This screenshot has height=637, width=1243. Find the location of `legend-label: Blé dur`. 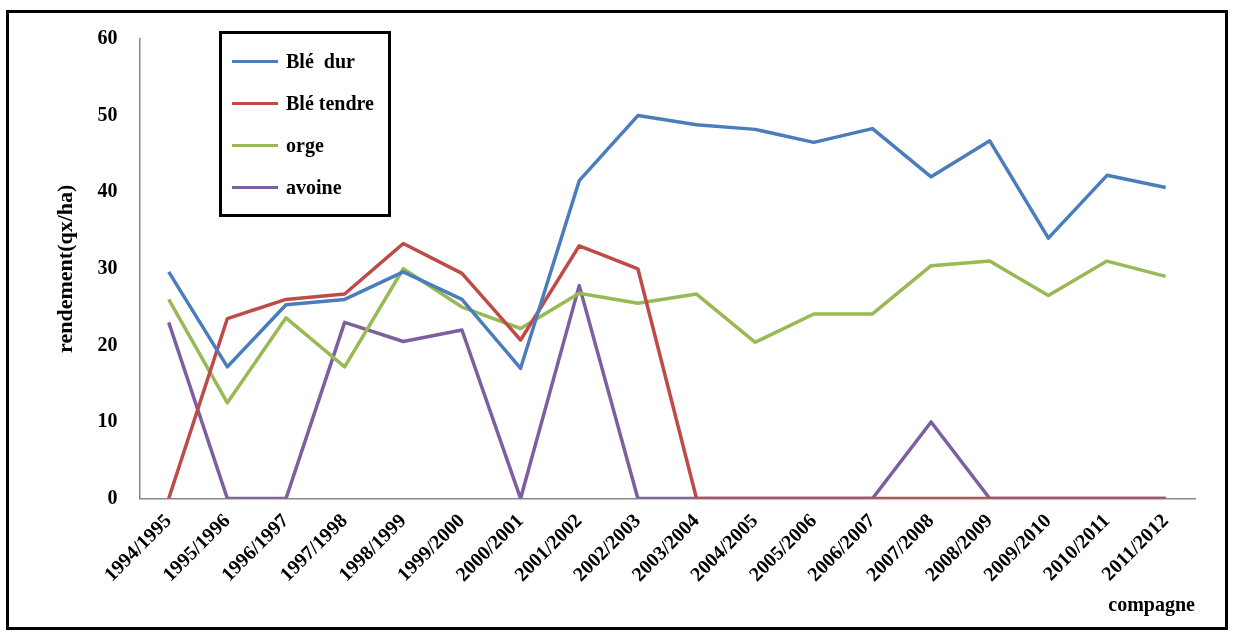

legend-label: Blé dur is located at coordinates (320, 61).